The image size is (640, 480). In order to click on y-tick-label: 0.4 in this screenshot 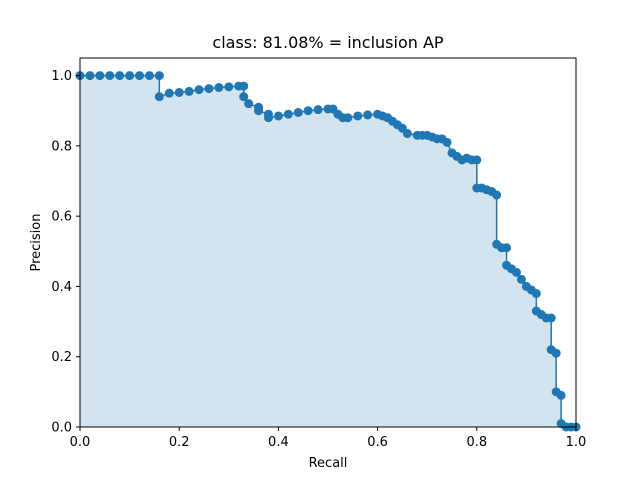, I will do `click(61, 287)`.